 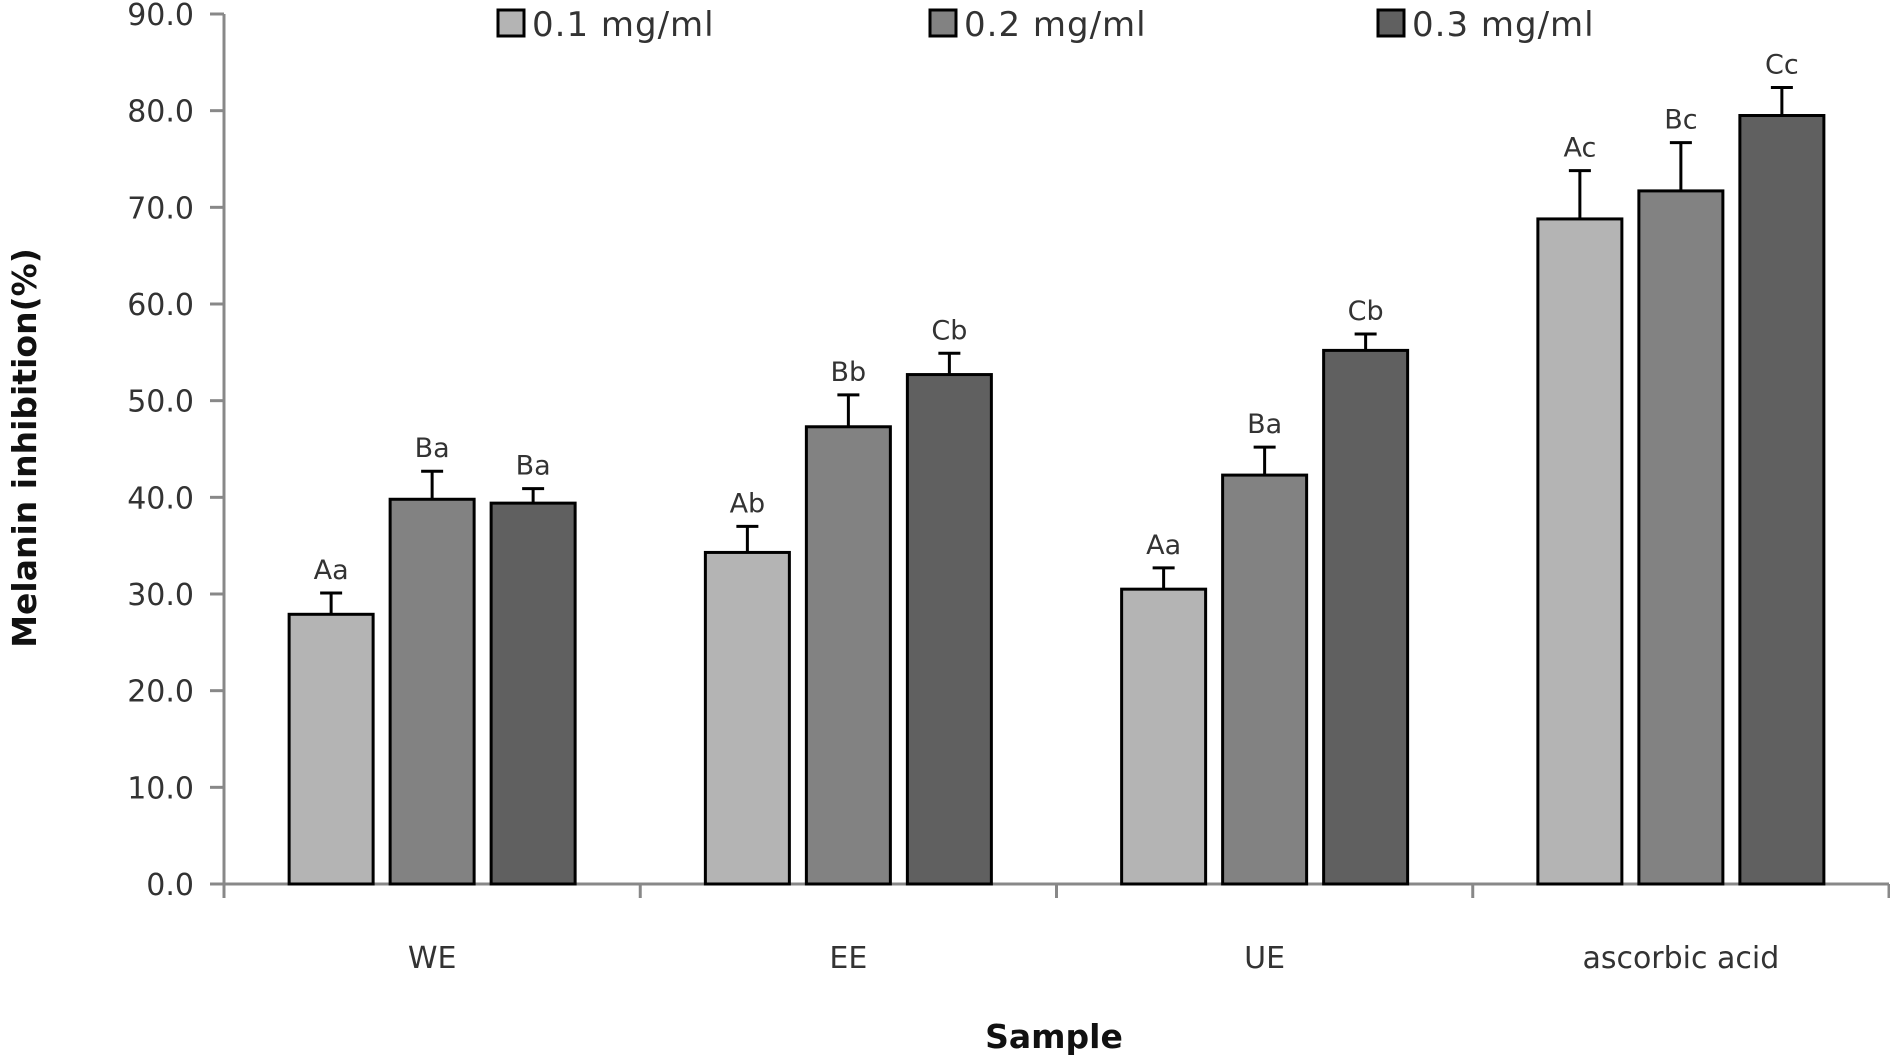 What do you see at coordinates (432, 958) in the screenshot?
I see `x-tick-label: WE` at bounding box center [432, 958].